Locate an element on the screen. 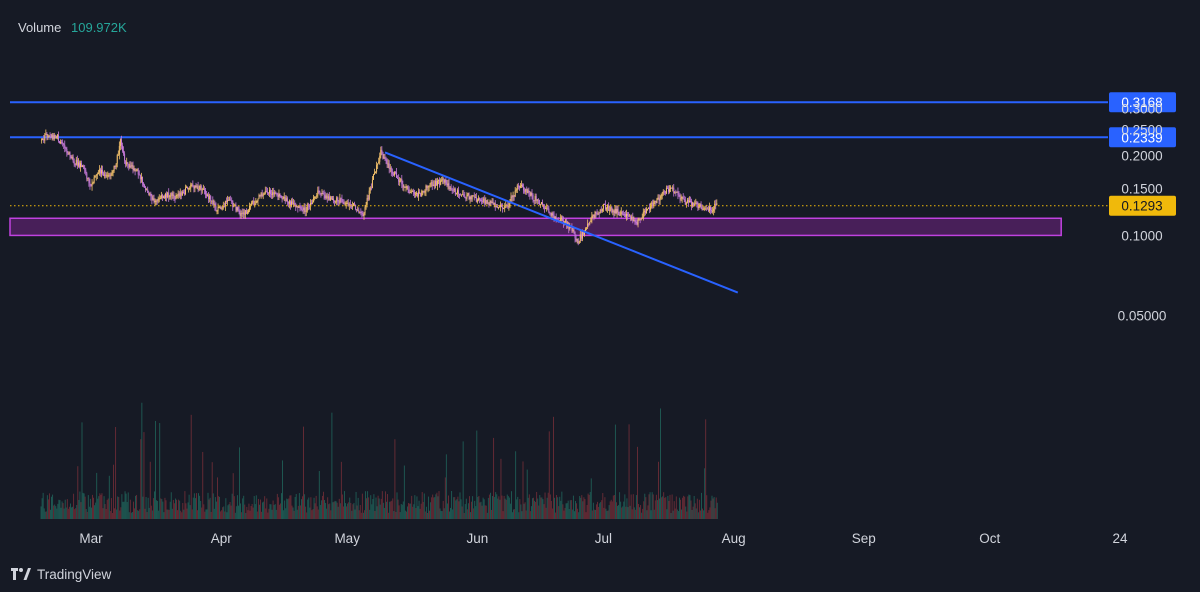 This screenshot has height=592, width=1200. trendline is located at coordinates (561, 222).